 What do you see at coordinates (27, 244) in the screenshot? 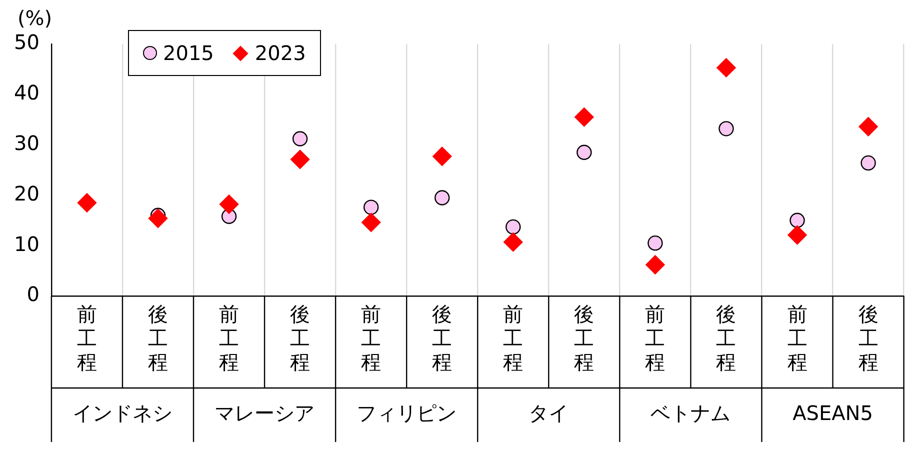
I see `y-tick-label: 10` at bounding box center [27, 244].